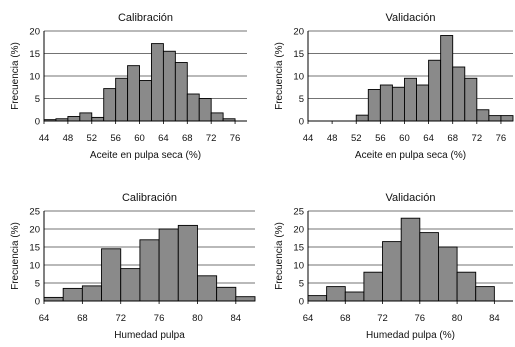 The height and width of the screenshot is (347, 515). What do you see at coordinates (115, 138) in the screenshot?
I see `x-tick-label: 56` at bounding box center [115, 138].